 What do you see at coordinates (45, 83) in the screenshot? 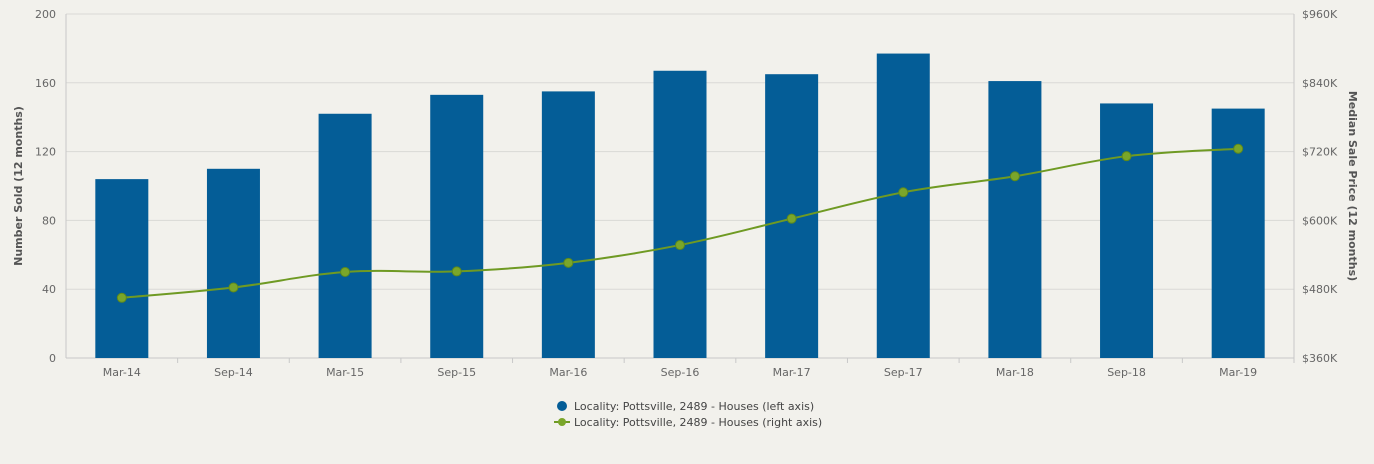
I see `y-tick-label-left: 160` at bounding box center [45, 83].